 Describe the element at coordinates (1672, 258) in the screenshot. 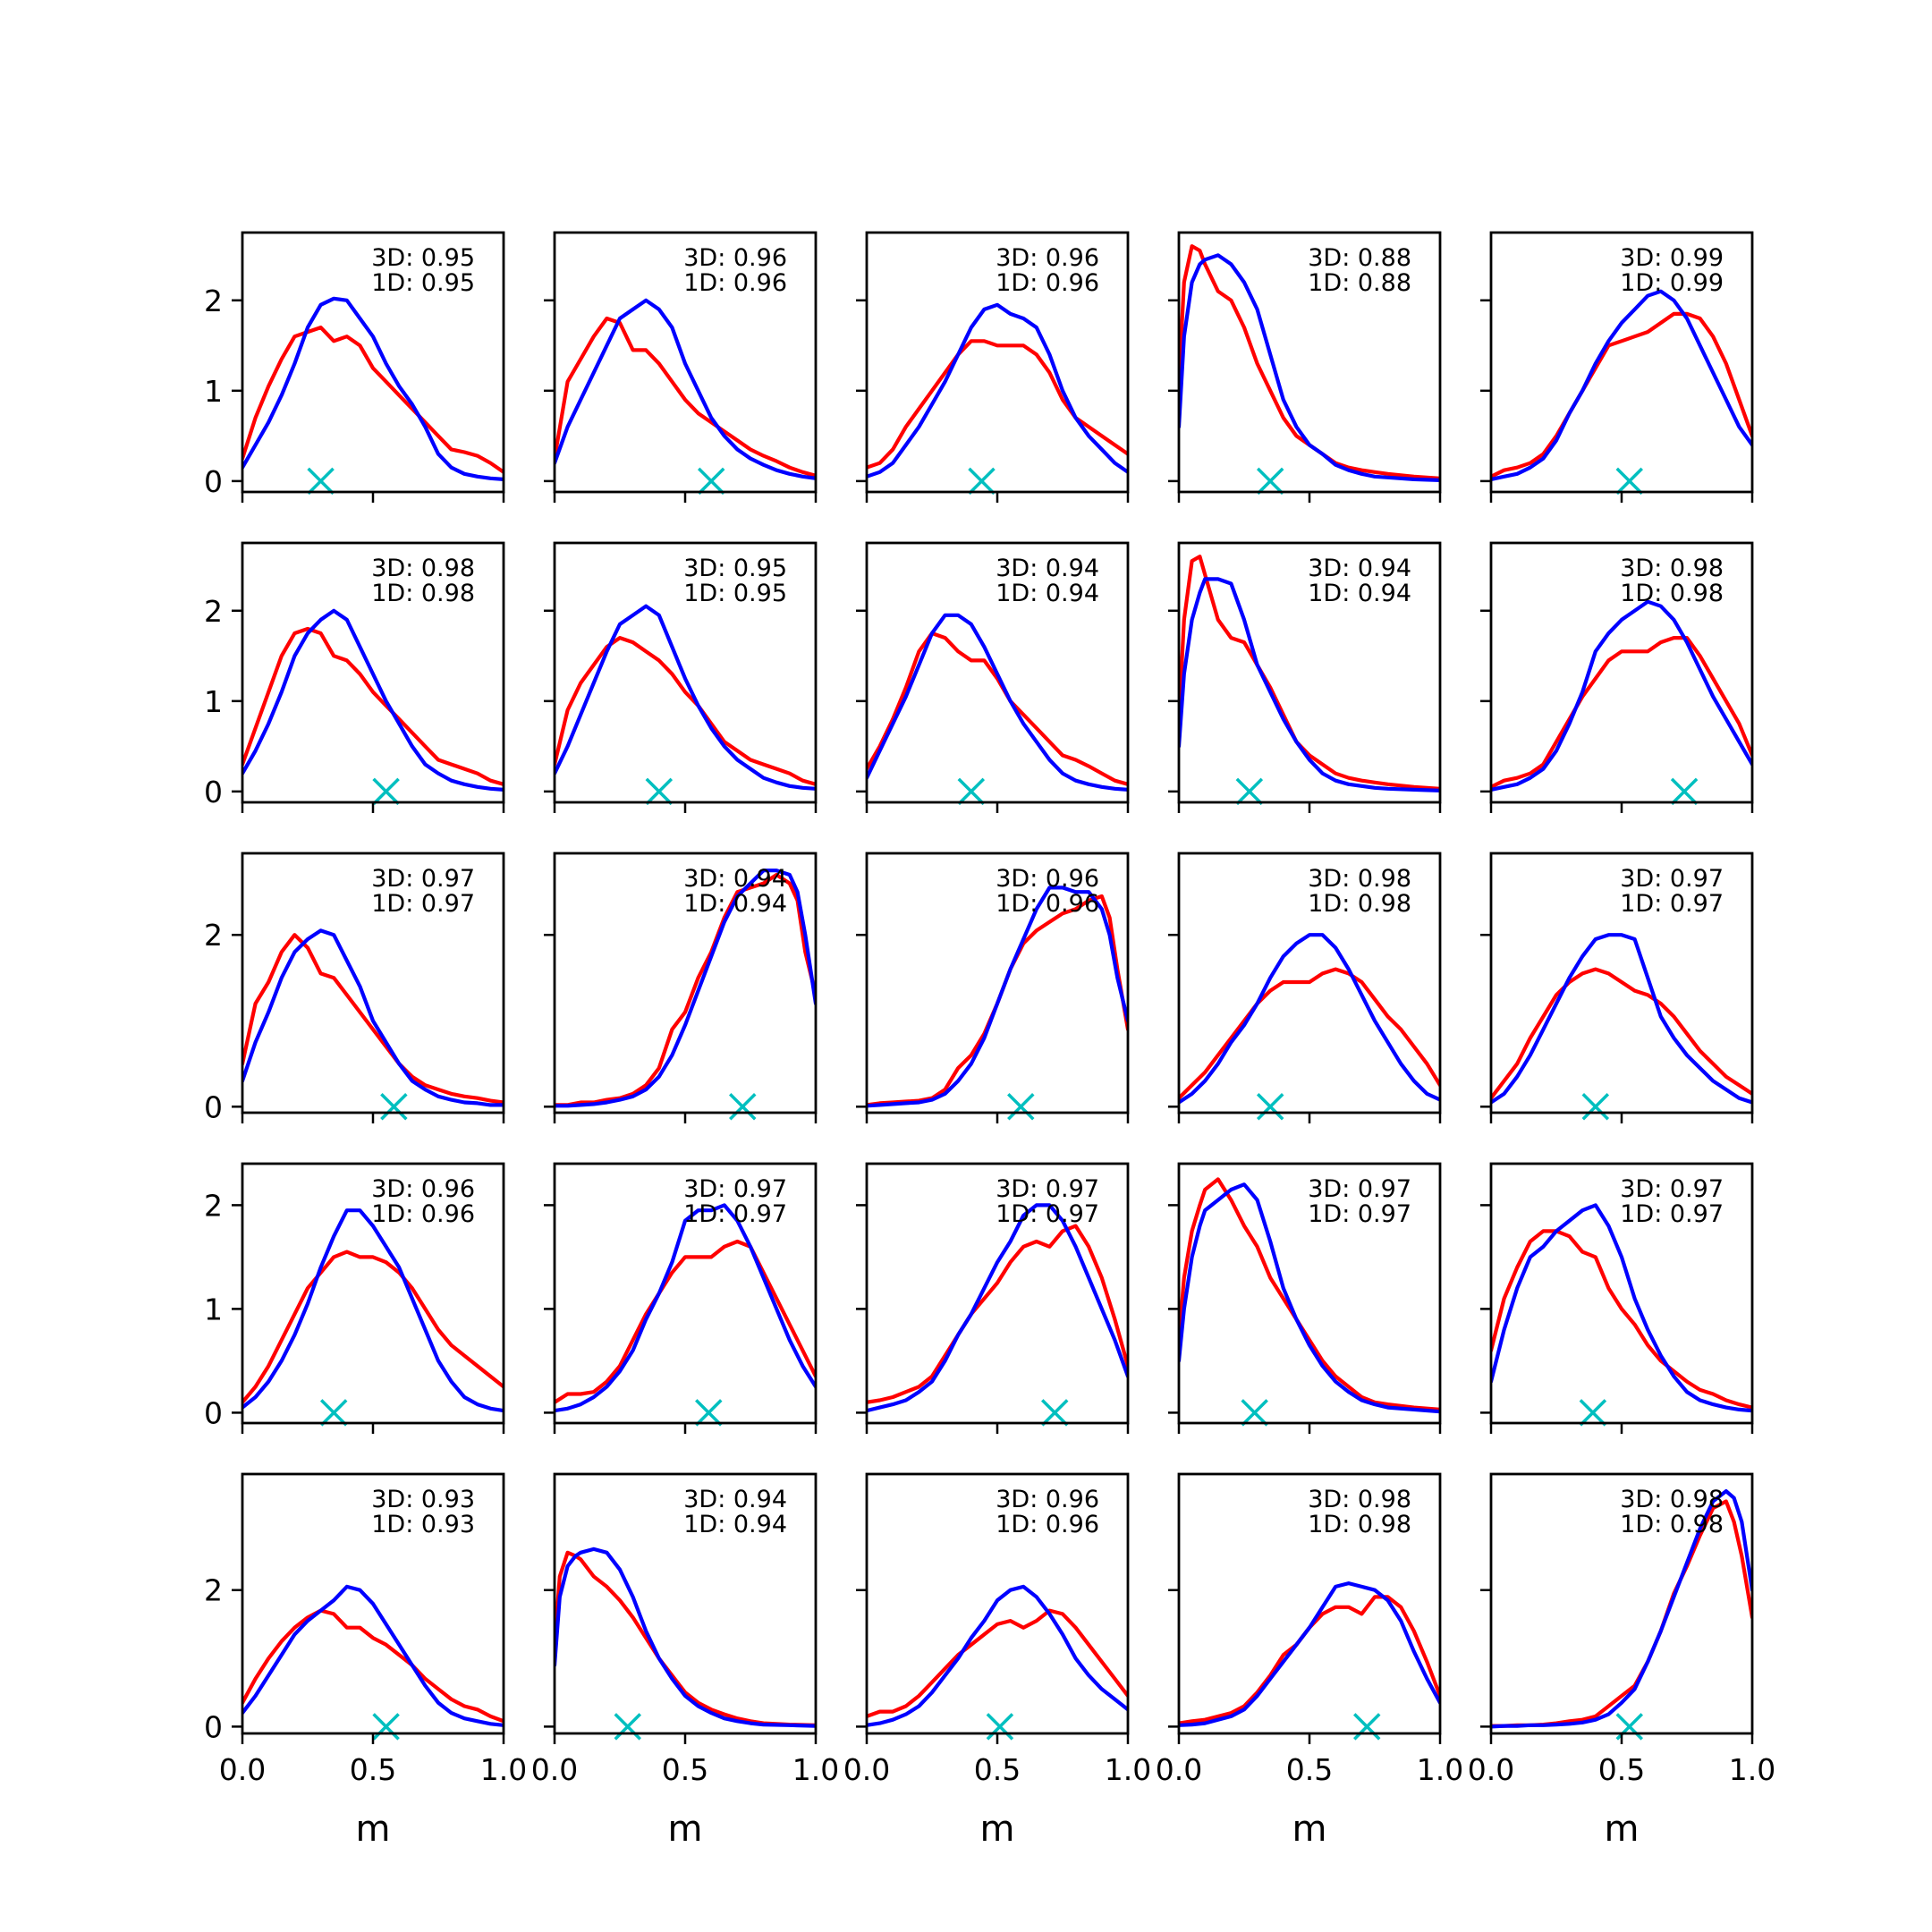

I see `label-3d: 3D: 0.99` at that location.